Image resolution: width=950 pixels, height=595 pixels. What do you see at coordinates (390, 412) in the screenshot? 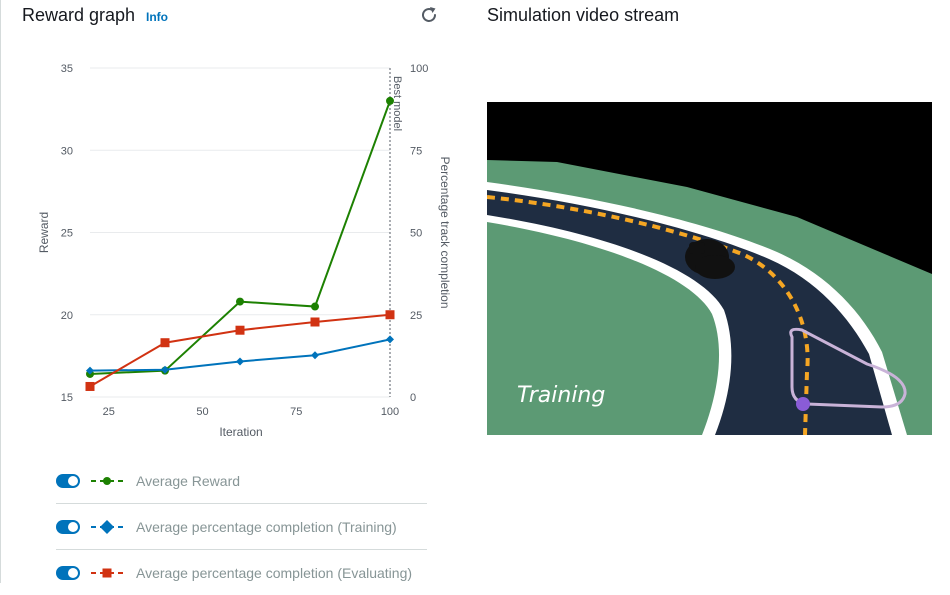
I see `x-tick-label: 100` at bounding box center [390, 412].